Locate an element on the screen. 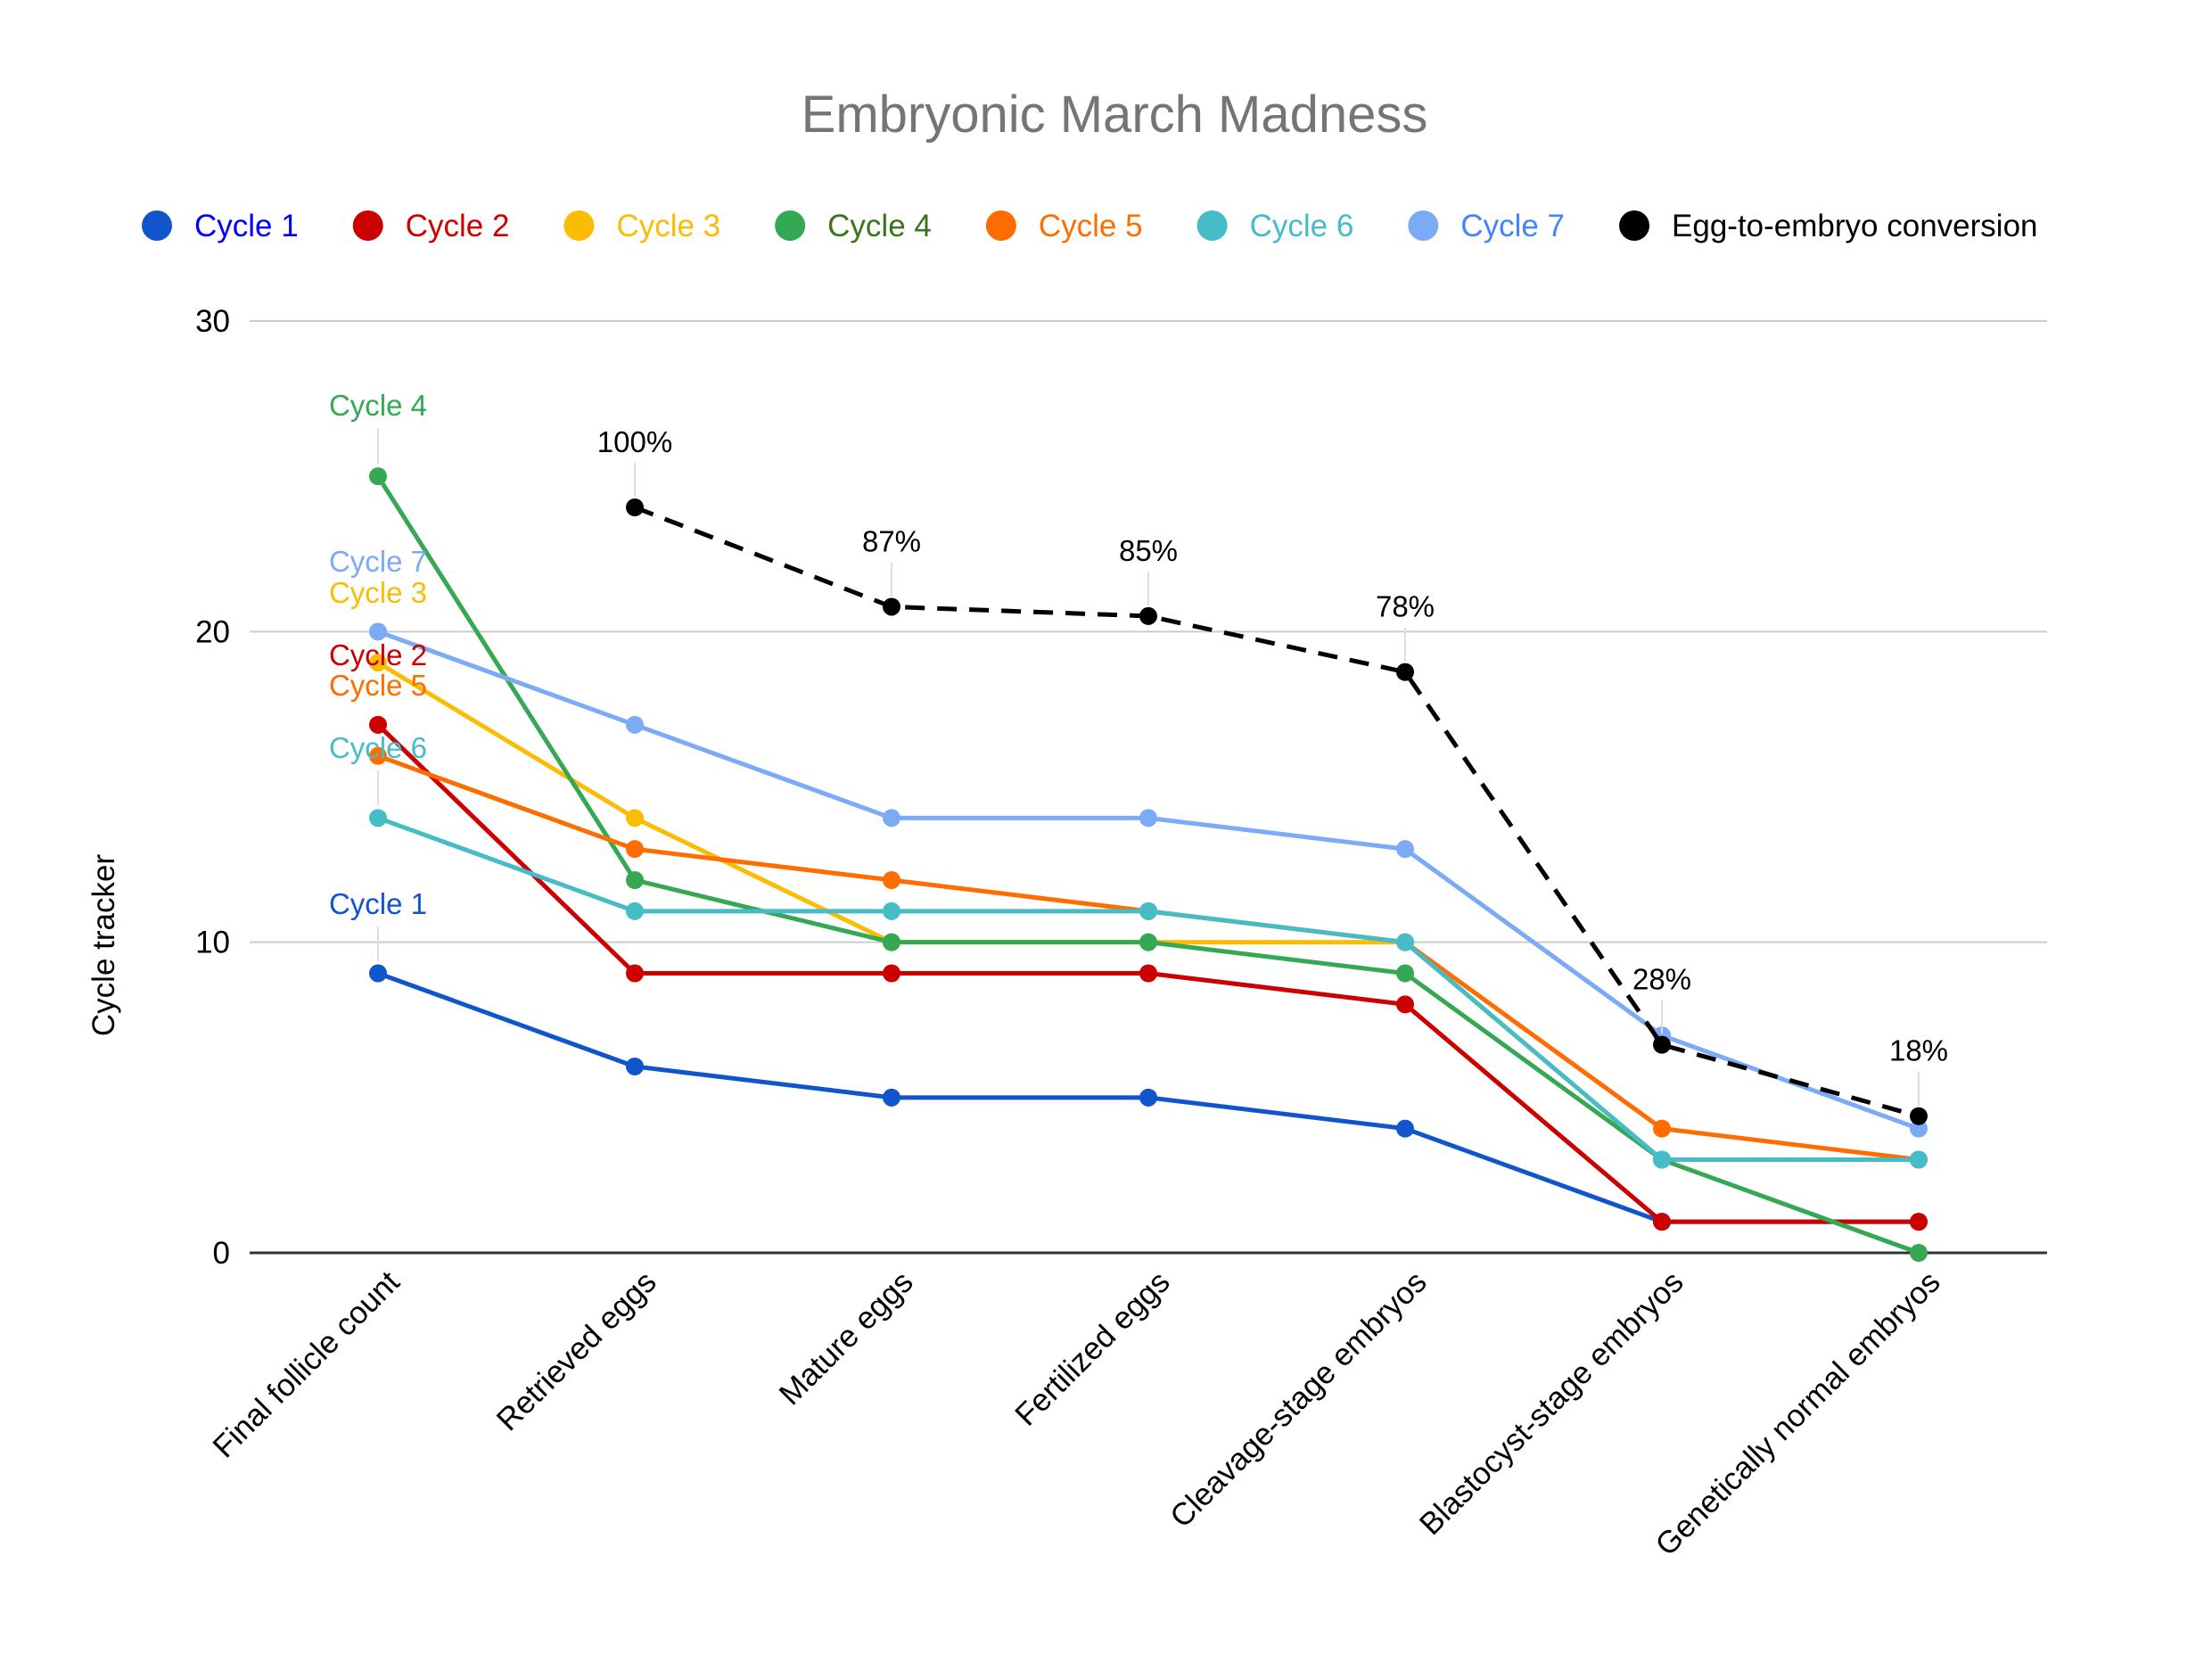 The width and height of the screenshot is (2212, 1655). data-label: 18% is located at coordinates (1919, 1050).